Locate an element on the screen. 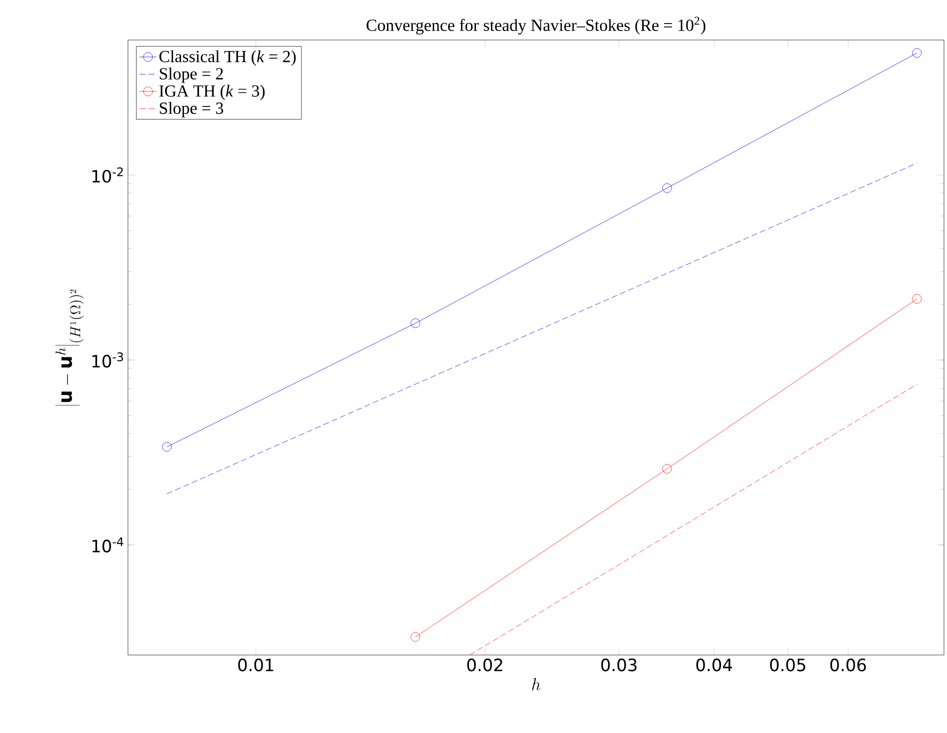 The height and width of the screenshot is (733, 947). legend-label: Slope = 2 is located at coordinates (191, 75).